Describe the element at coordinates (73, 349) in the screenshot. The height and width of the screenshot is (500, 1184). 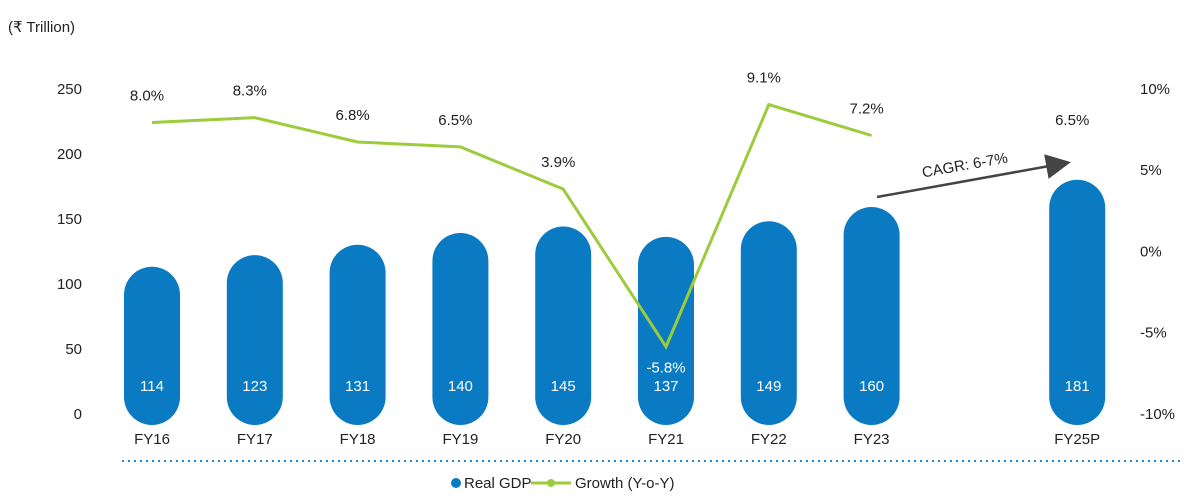
I see `y-tick-label: 50` at that location.